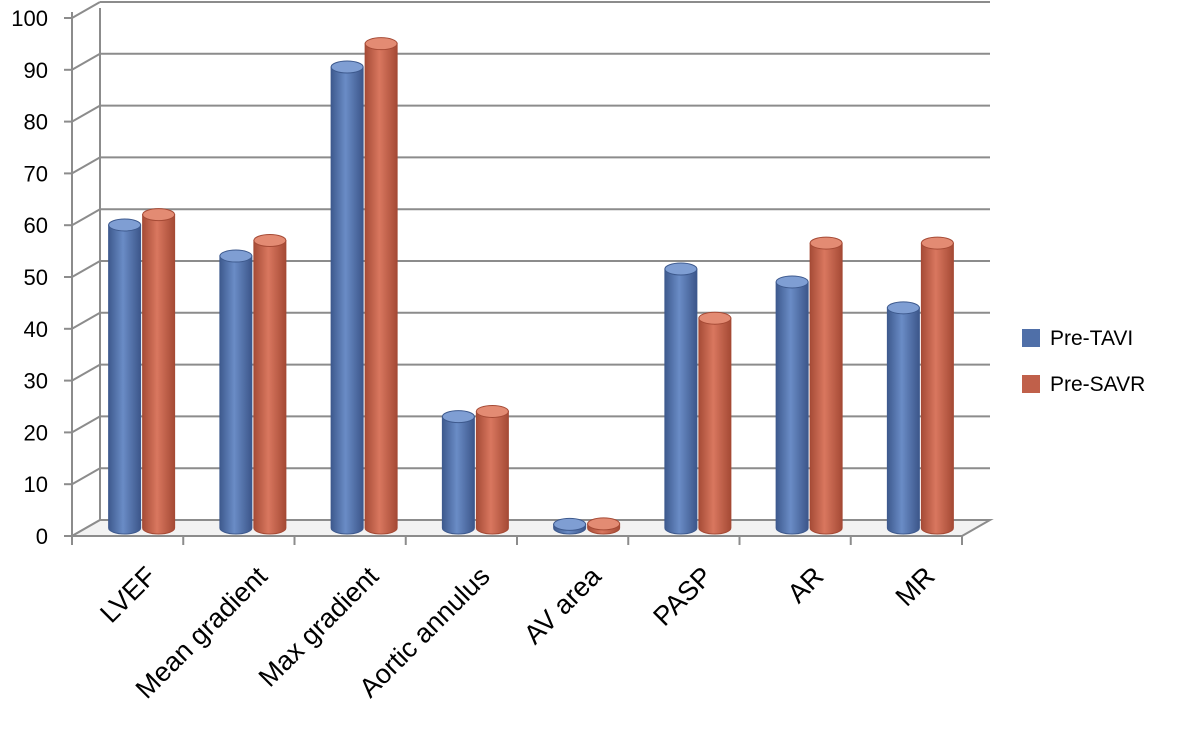 The image size is (1200, 733). I want to click on bar-pre-savr-av-area, so click(604, 526).